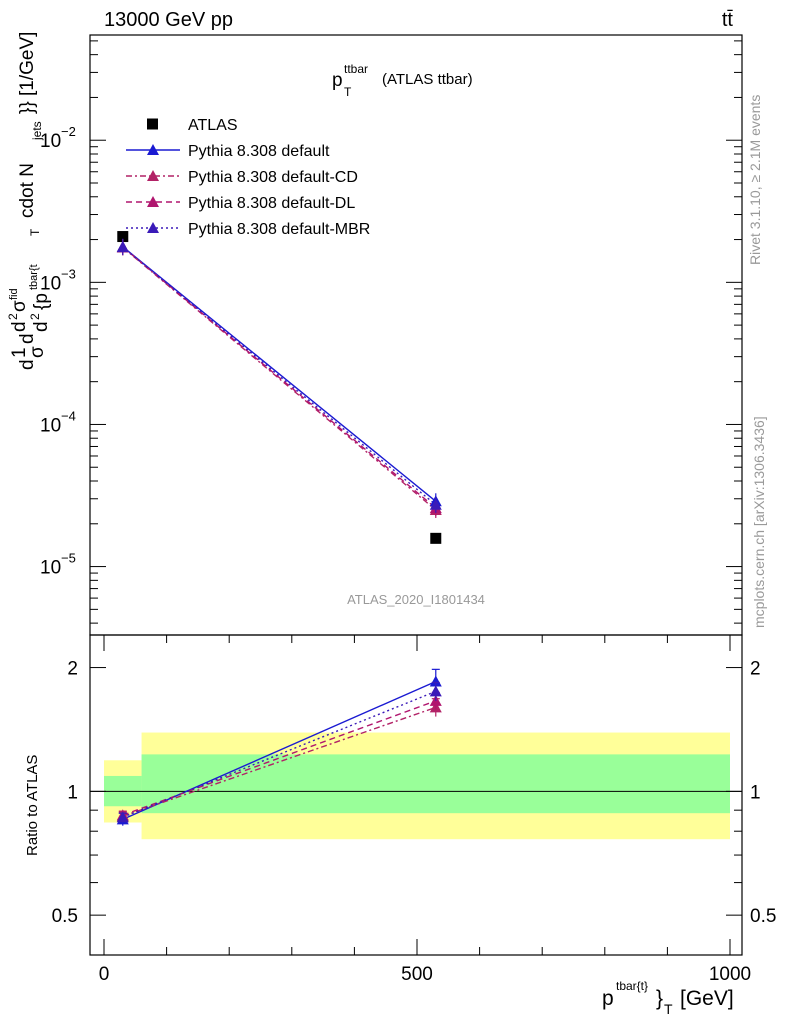  I want to click on ylabel-p3: σ, so click(37, 352).